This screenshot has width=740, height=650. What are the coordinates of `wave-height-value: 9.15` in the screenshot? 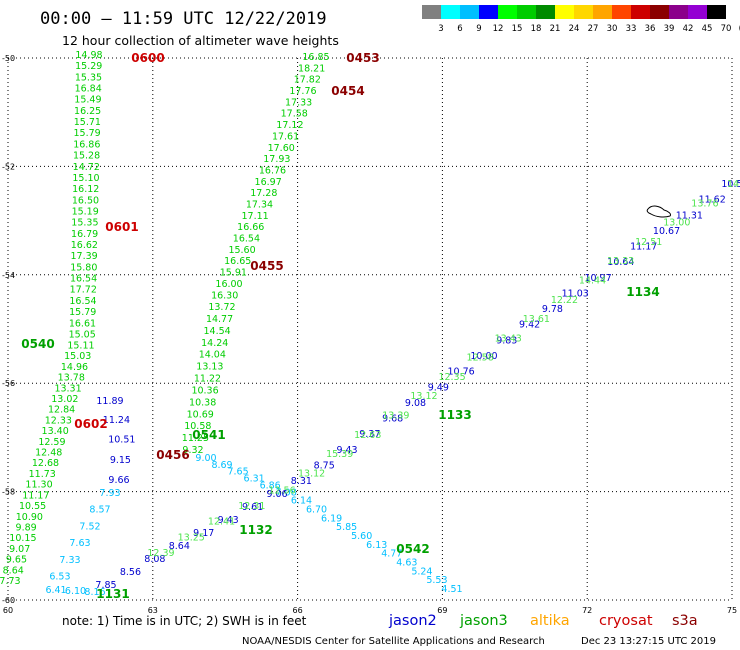 It's located at (120, 460).